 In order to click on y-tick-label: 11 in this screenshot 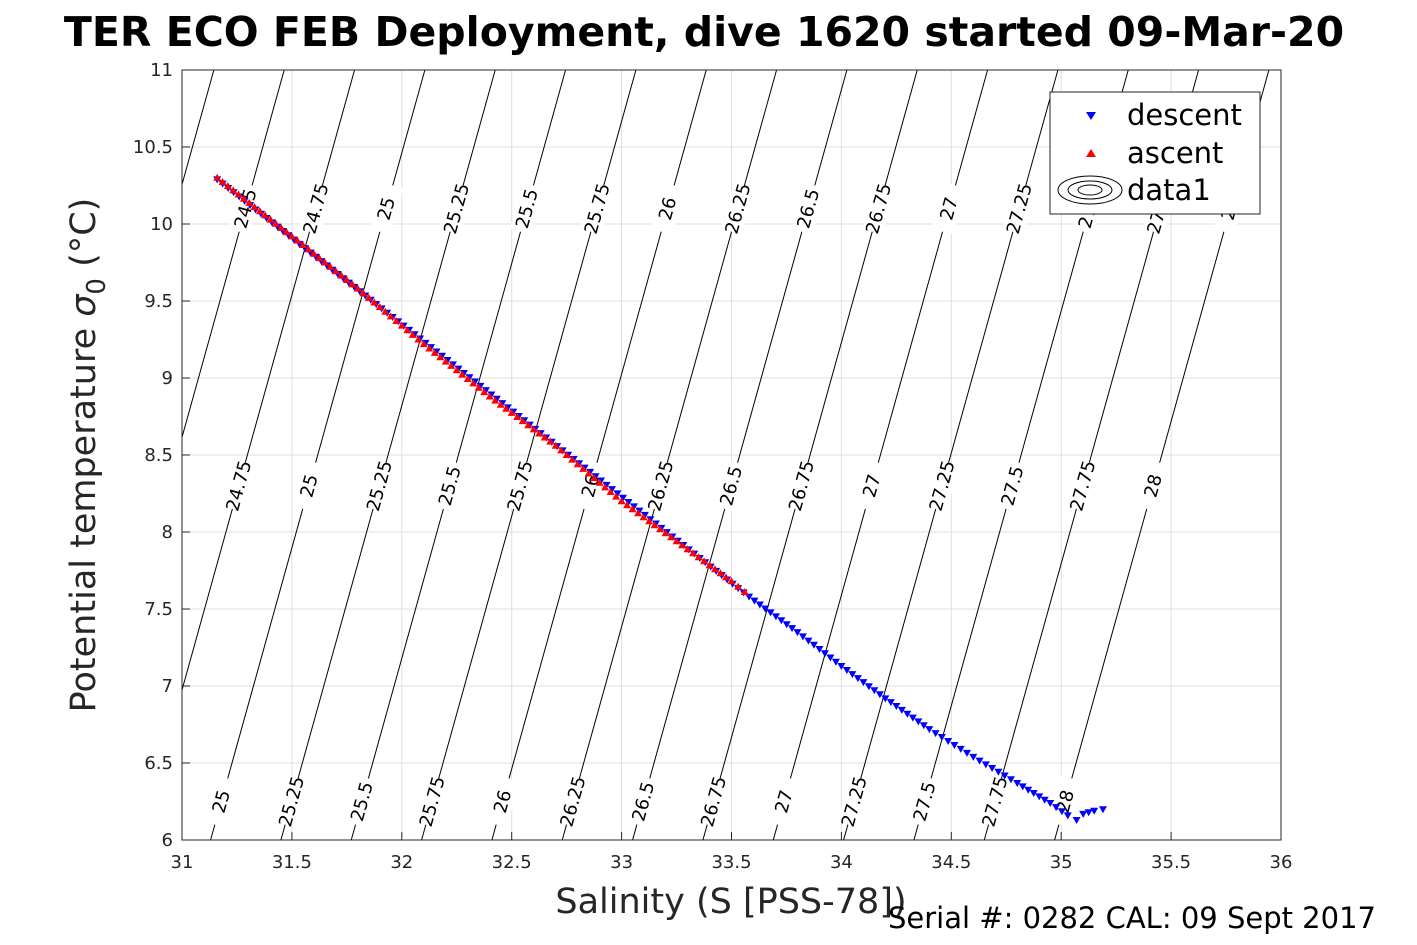, I will do `click(161, 70)`.